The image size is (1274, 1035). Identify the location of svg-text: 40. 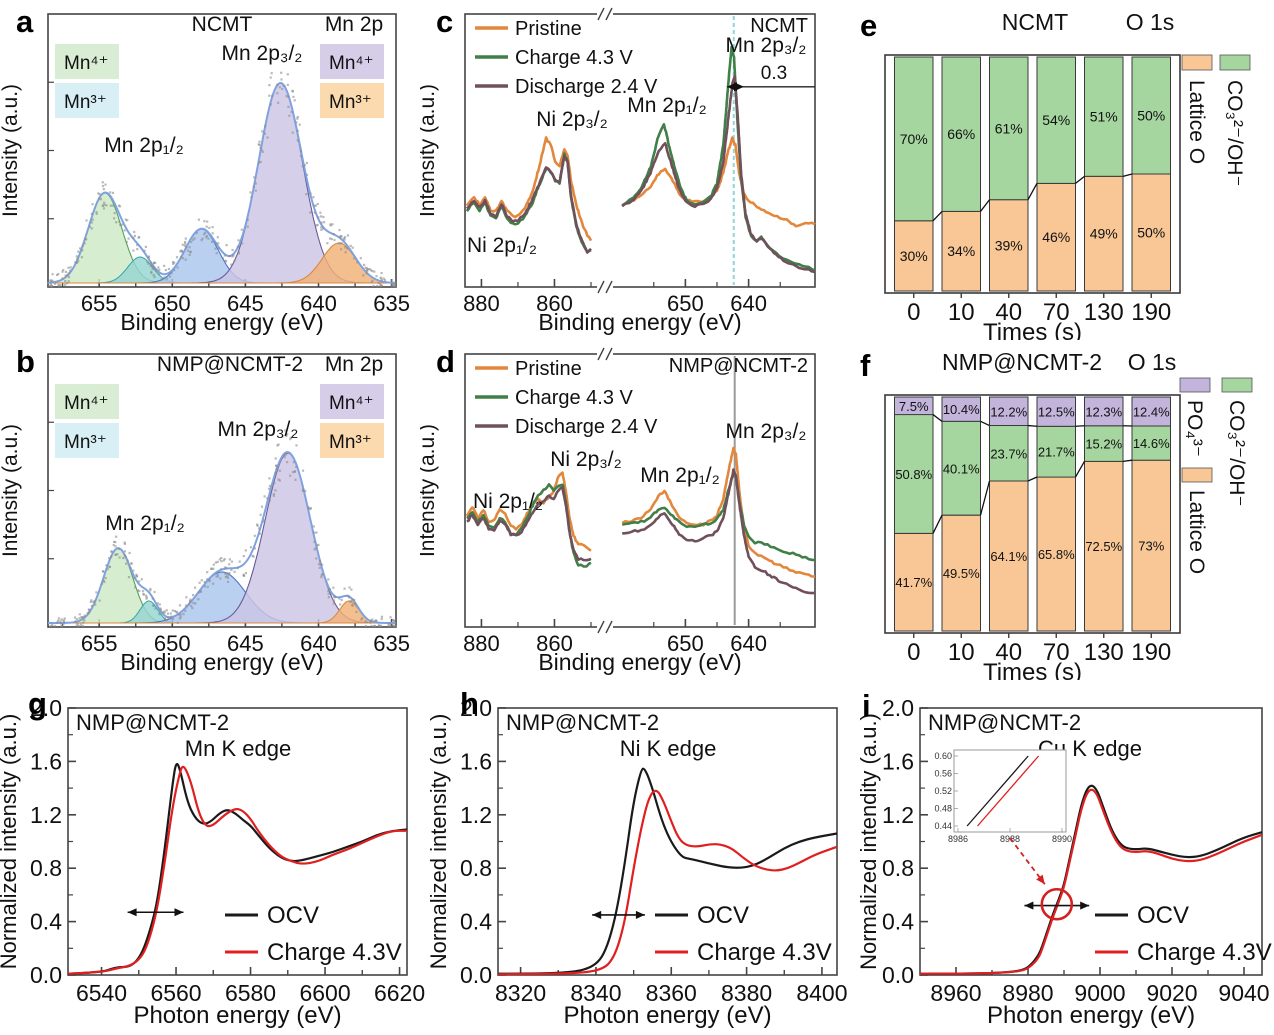
(1008, 312).